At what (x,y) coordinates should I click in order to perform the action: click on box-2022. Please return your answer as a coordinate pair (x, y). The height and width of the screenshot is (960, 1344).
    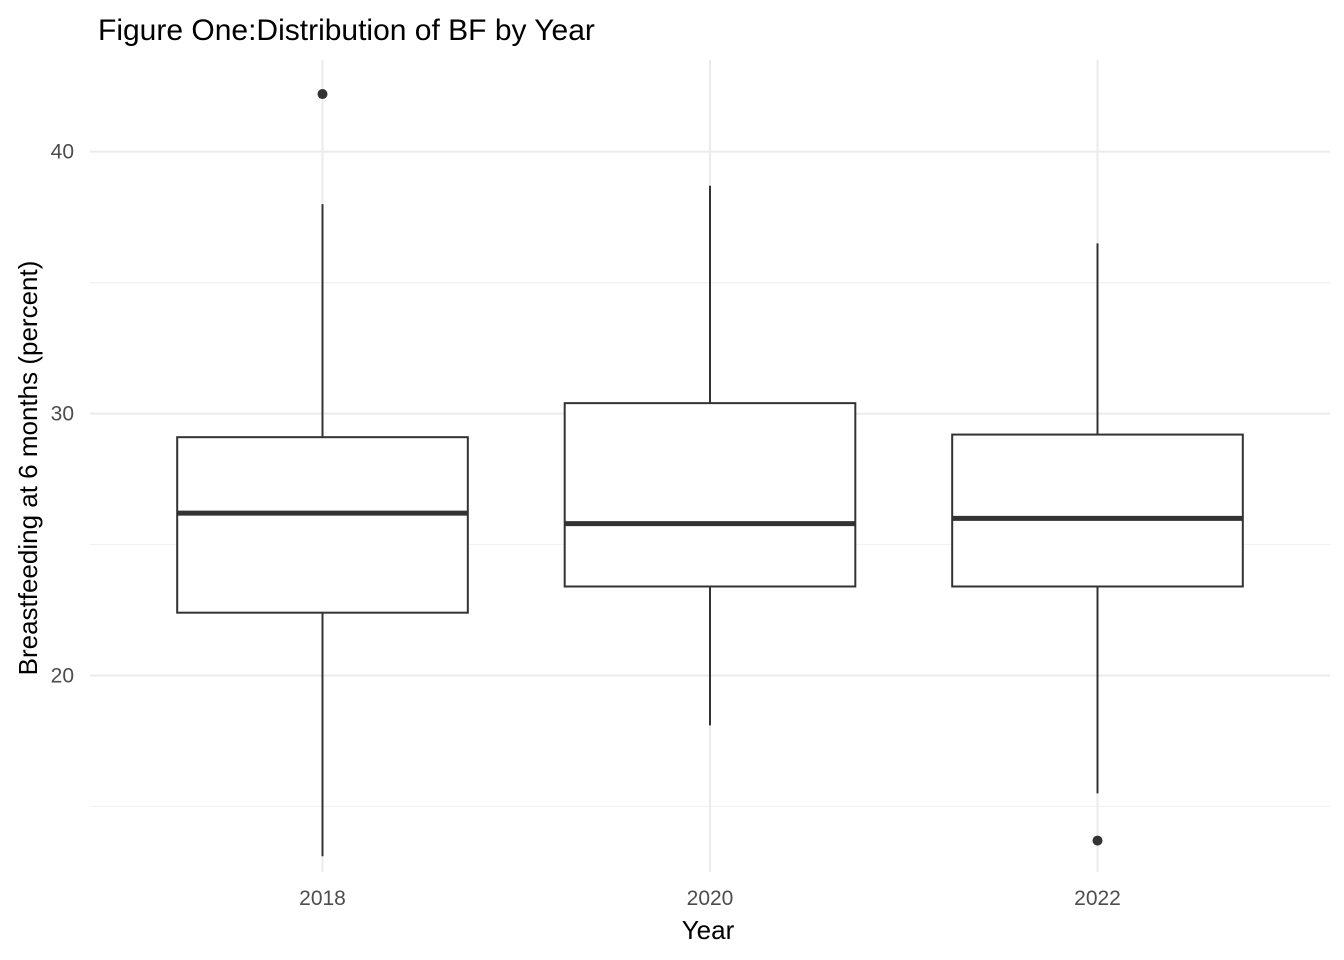
    Looking at the image, I should click on (1097, 544).